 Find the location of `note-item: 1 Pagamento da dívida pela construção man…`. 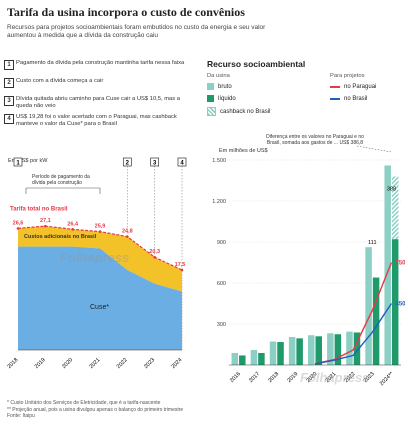

note-item: 1 Pagamento da dívida pela construção man… is located at coordinates (100, 65).